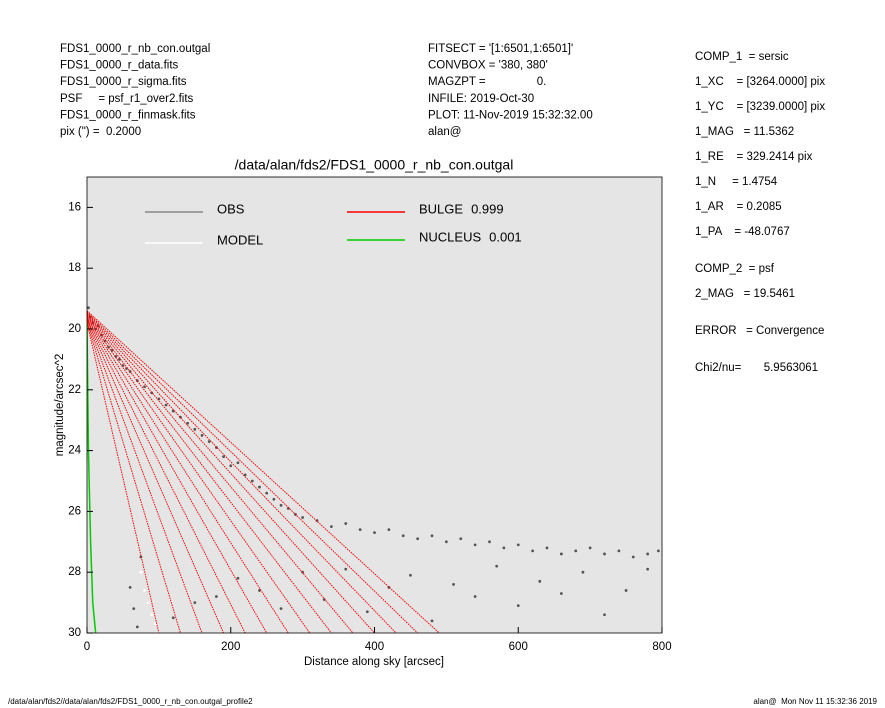 The image size is (885, 708). I want to click on param-line: 1_XC = [3264.0000] pix, so click(760, 82).